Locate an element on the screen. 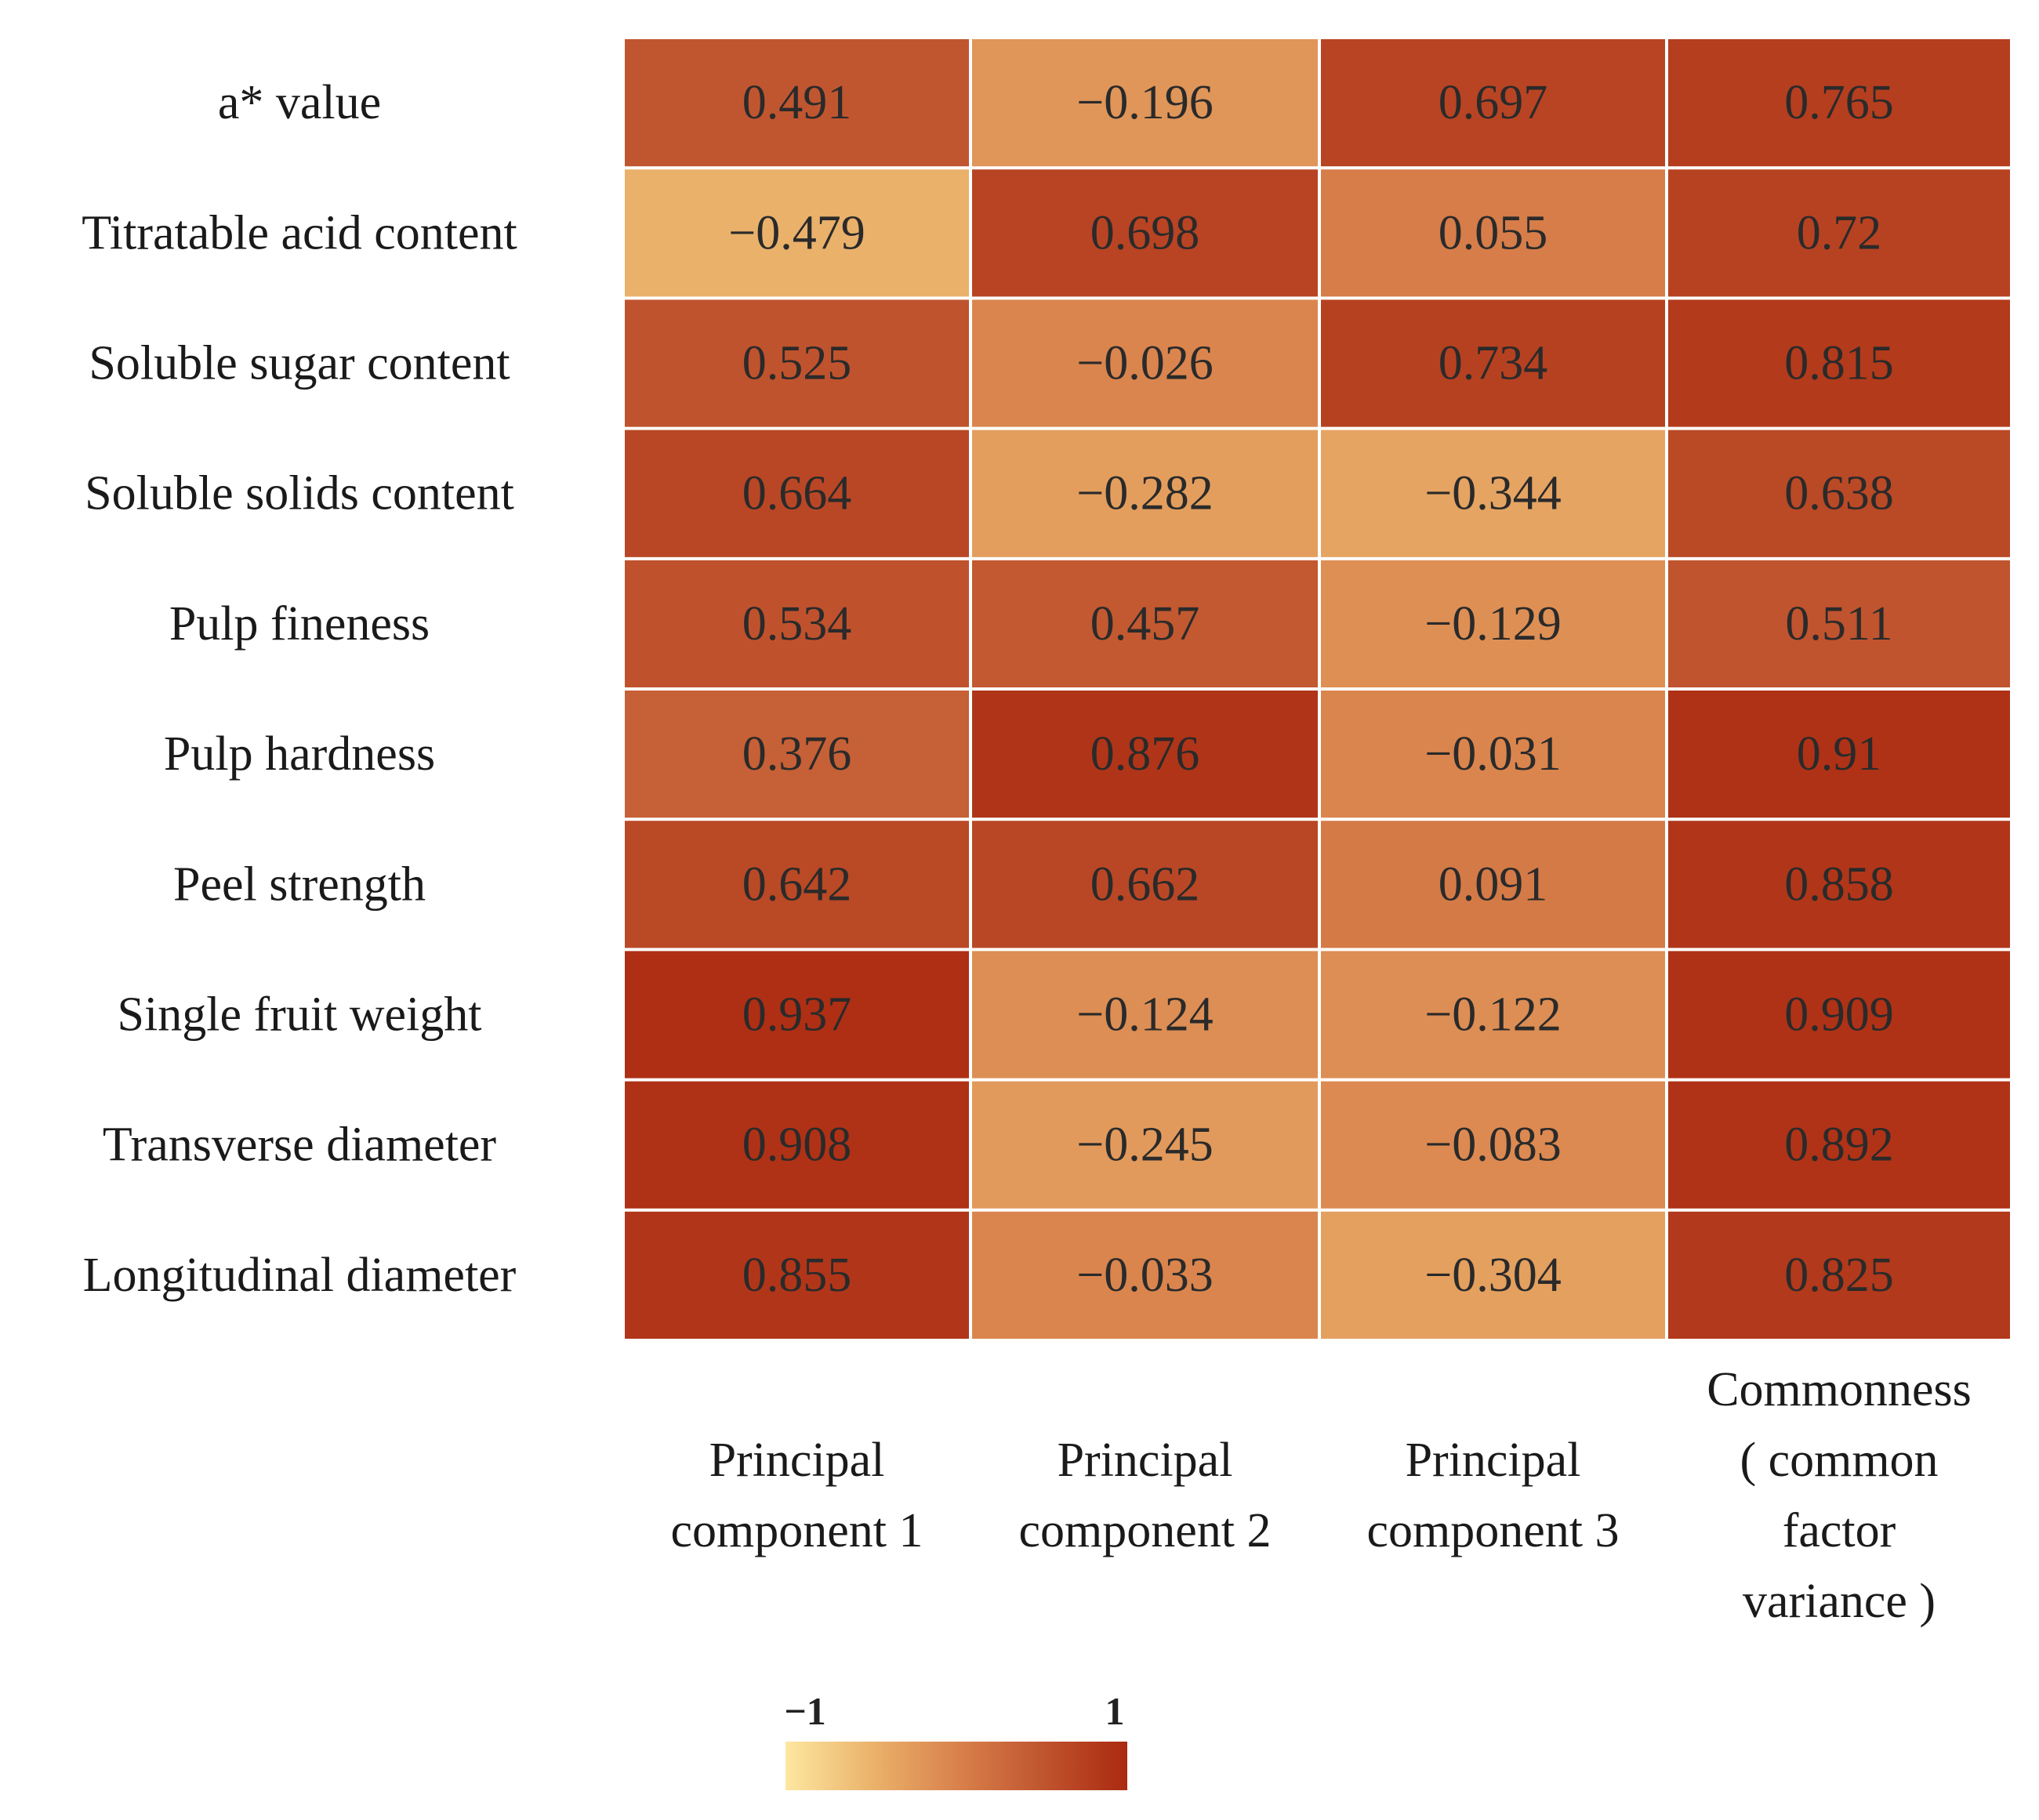 The height and width of the screenshot is (1820, 2039). cell-value-label: 0.525 is located at coordinates (797, 363).